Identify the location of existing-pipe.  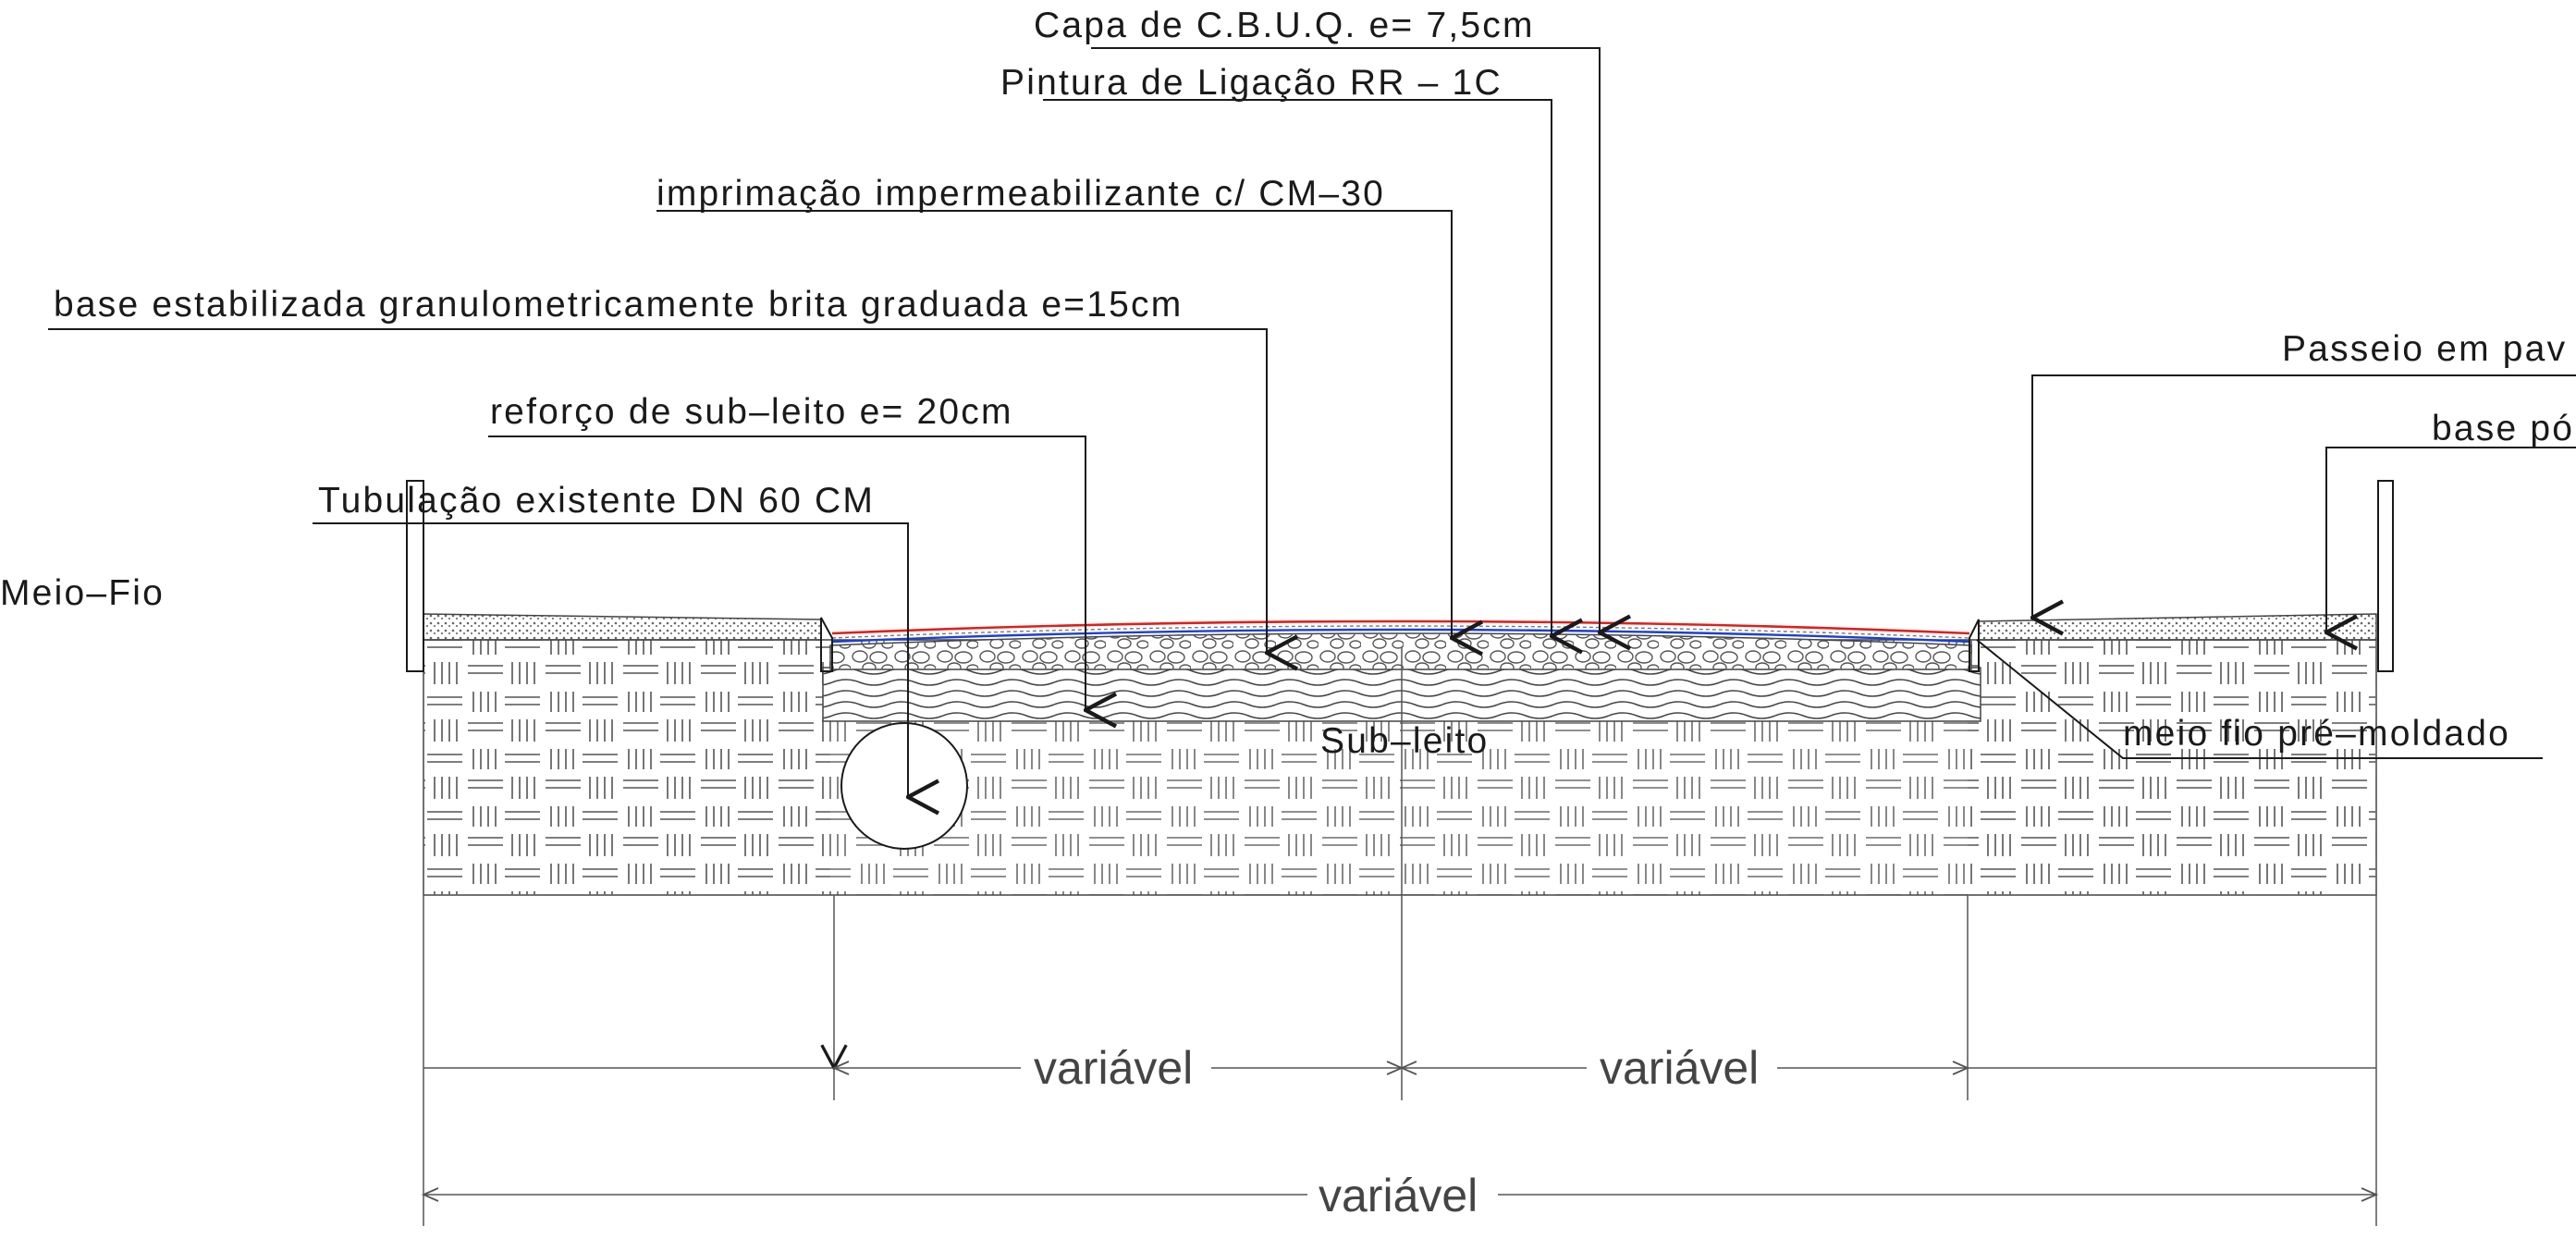
(904, 786).